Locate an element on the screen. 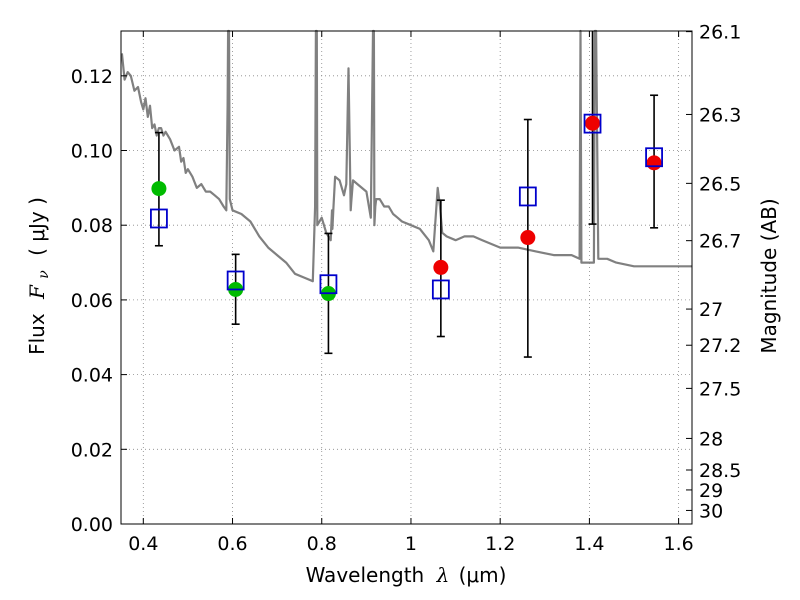 This screenshot has width=800, height=600. y2-tick-label: 27.5 is located at coordinates (720, 389).